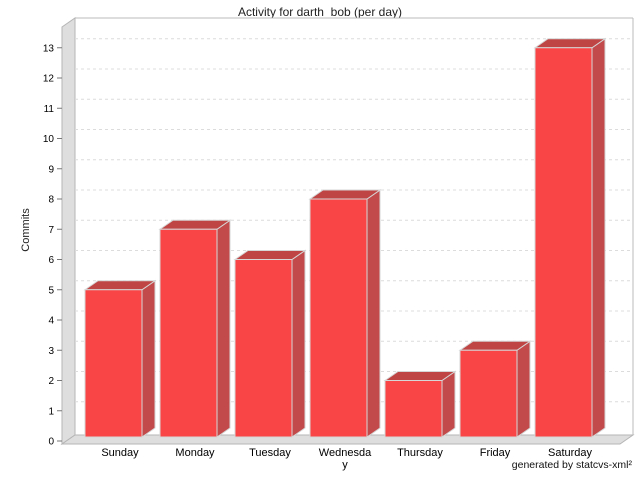 Image resolution: width=640 pixels, height=480 pixels. What do you see at coordinates (420, 453) in the screenshot?
I see `x-category-label-thursday: Thursday` at bounding box center [420, 453].